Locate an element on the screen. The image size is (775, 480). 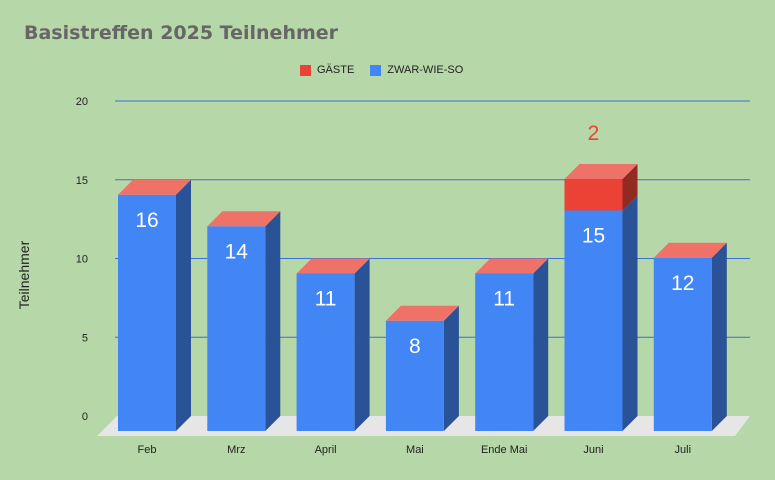
y-tick-label: 20 is located at coordinates (82, 102).